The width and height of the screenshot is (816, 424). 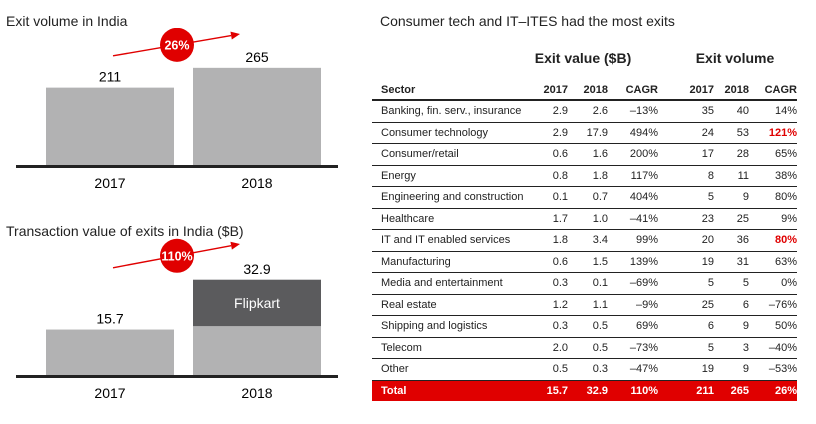 I want to click on volume-bar-2017, so click(x=110, y=126).